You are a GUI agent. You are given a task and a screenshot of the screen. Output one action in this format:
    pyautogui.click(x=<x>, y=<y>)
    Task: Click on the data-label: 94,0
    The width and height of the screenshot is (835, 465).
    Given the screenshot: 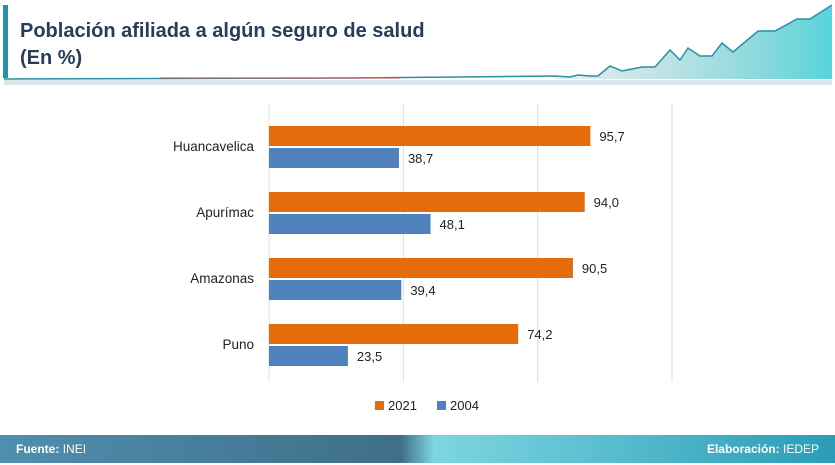 What is the action you would take?
    pyautogui.click(x=606, y=202)
    